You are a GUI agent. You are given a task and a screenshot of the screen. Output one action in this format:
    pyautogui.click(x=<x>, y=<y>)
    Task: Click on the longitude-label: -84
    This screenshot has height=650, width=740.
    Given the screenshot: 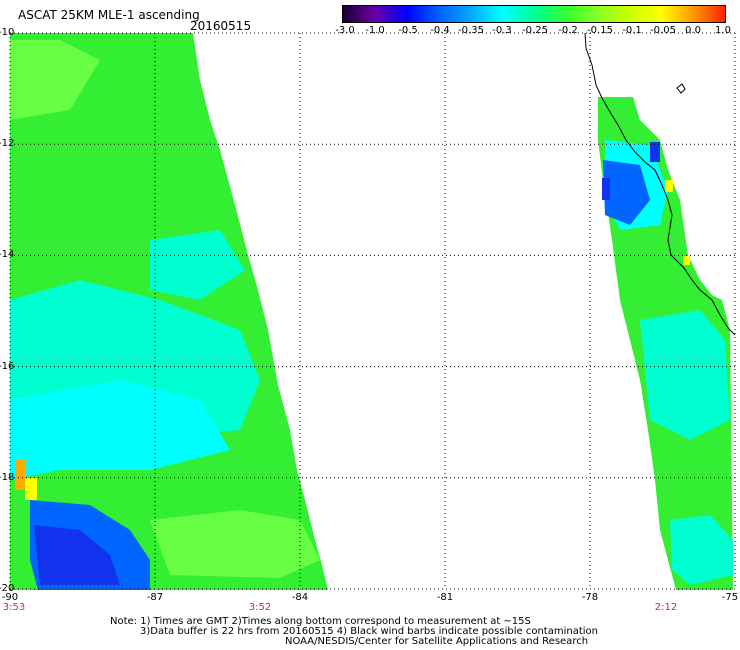 What is the action you would take?
    pyautogui.click(x=300, y=597)
    